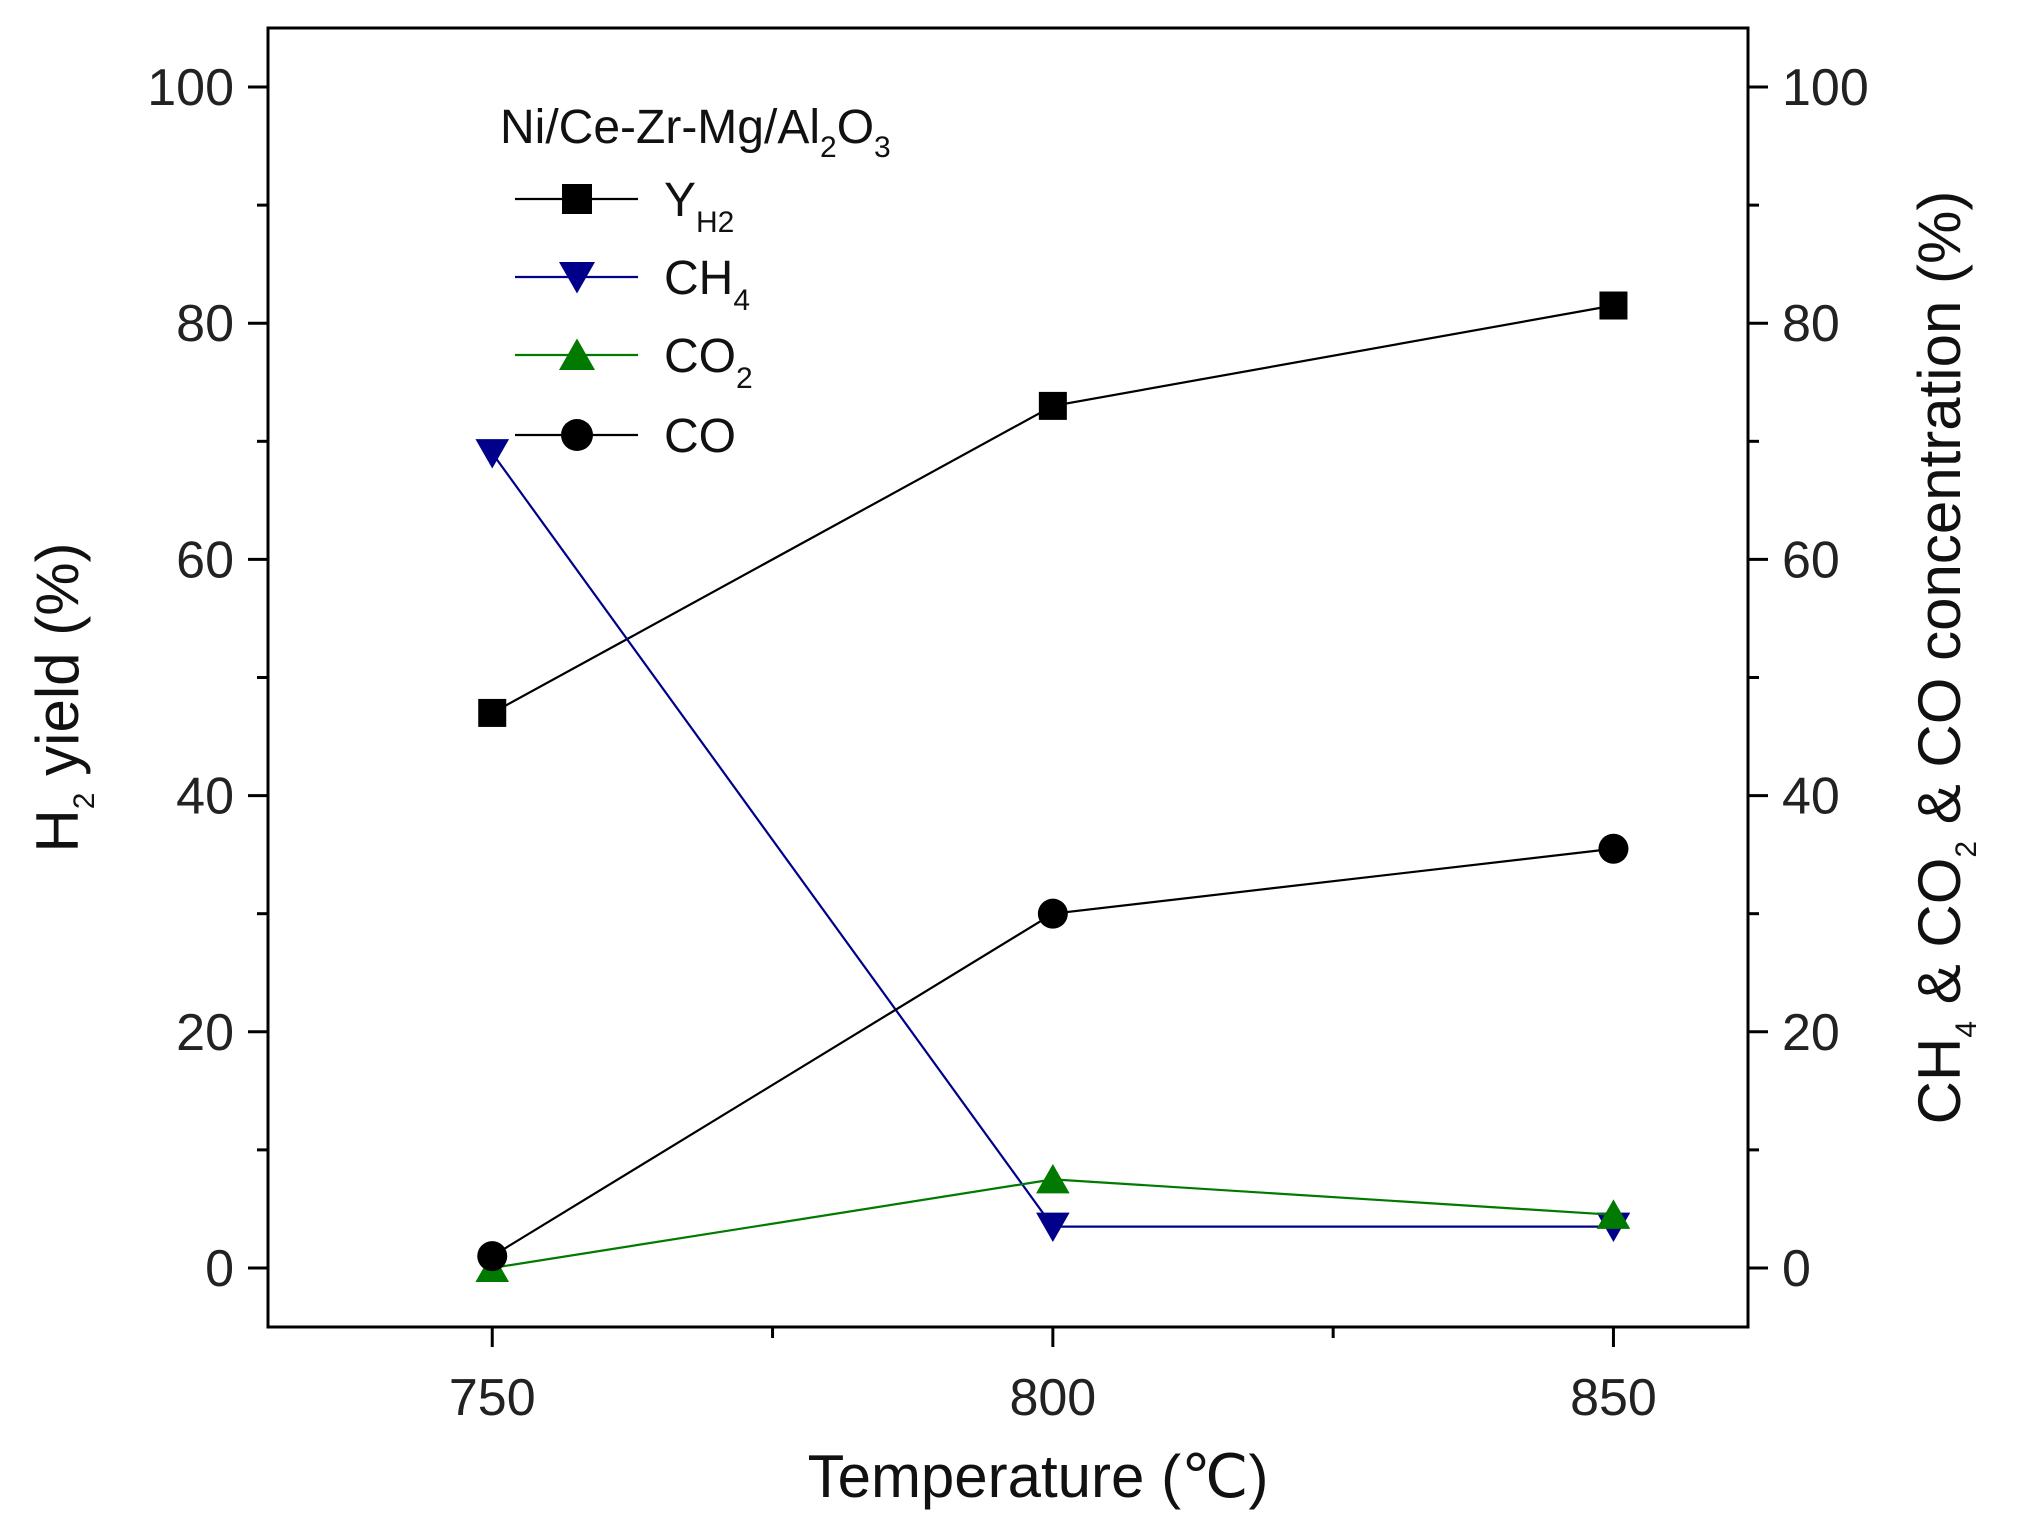  Describe the element at coordinates (1811, 797) in the screenshot. I see `y-right-tick-label: 40` at that location.